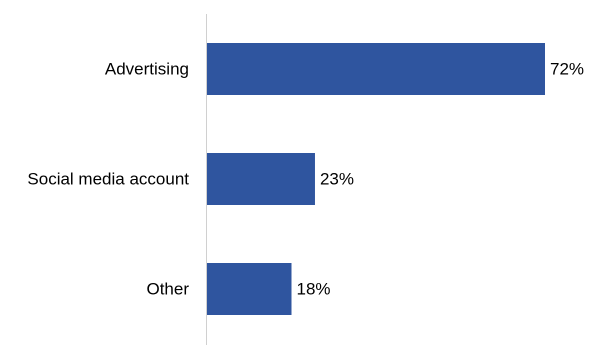 The image size is (600, 345). I want to click on category-label: Other, so click(167, 288).